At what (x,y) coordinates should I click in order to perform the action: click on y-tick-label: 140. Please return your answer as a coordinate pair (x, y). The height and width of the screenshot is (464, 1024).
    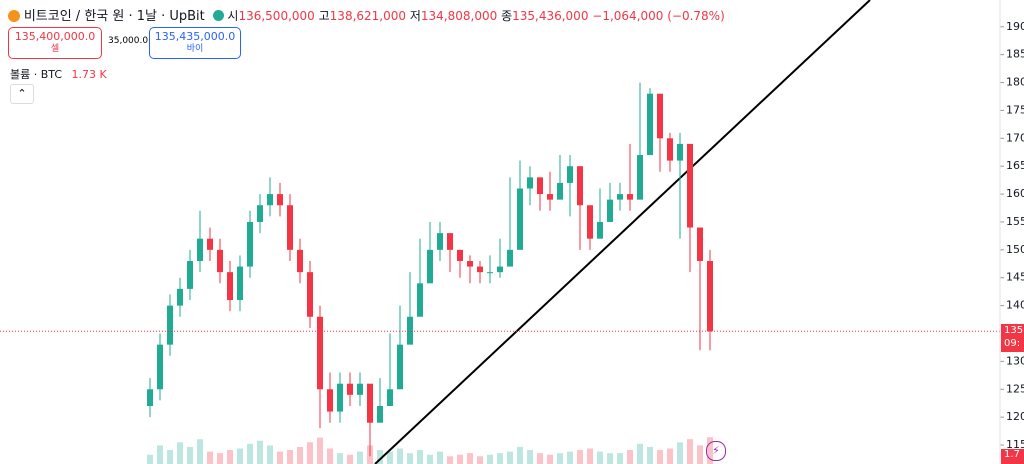
    Looking at the image, I should click on (1015, 305).